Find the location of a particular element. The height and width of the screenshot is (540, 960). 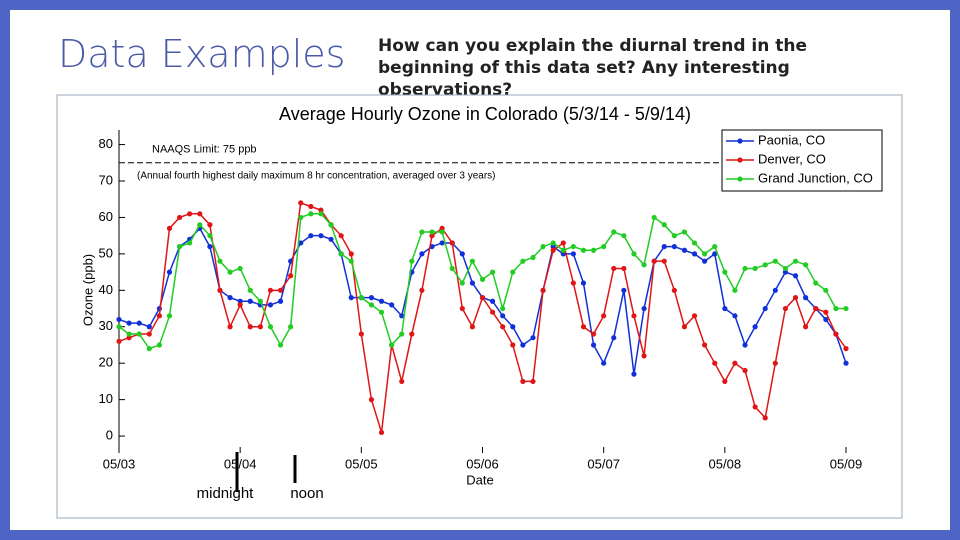

y-tick-label: 70 is located at coordinates (106, 179).